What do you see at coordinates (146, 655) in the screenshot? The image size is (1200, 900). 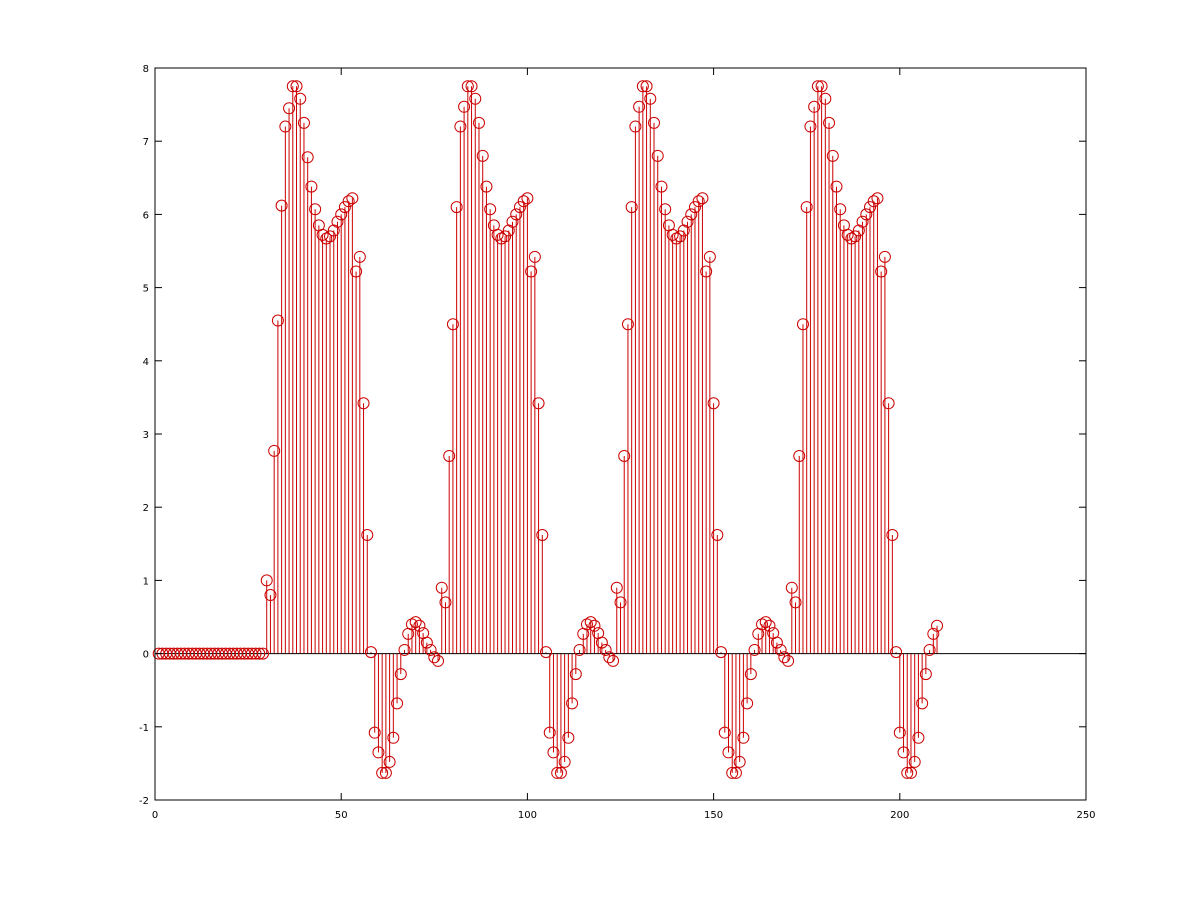 I see `y-tick-label: 0` at bounding box center [146, 655].